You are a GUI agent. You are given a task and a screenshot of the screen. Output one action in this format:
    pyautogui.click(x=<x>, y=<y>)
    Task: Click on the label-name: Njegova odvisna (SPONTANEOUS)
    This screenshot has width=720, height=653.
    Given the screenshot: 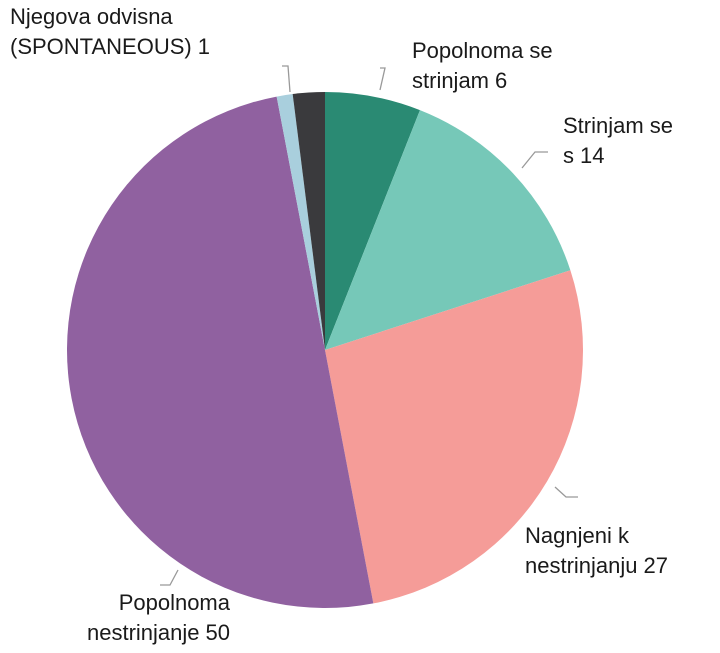 What is the action you would take?
    pyautogui.click(x=101, y=31)
    